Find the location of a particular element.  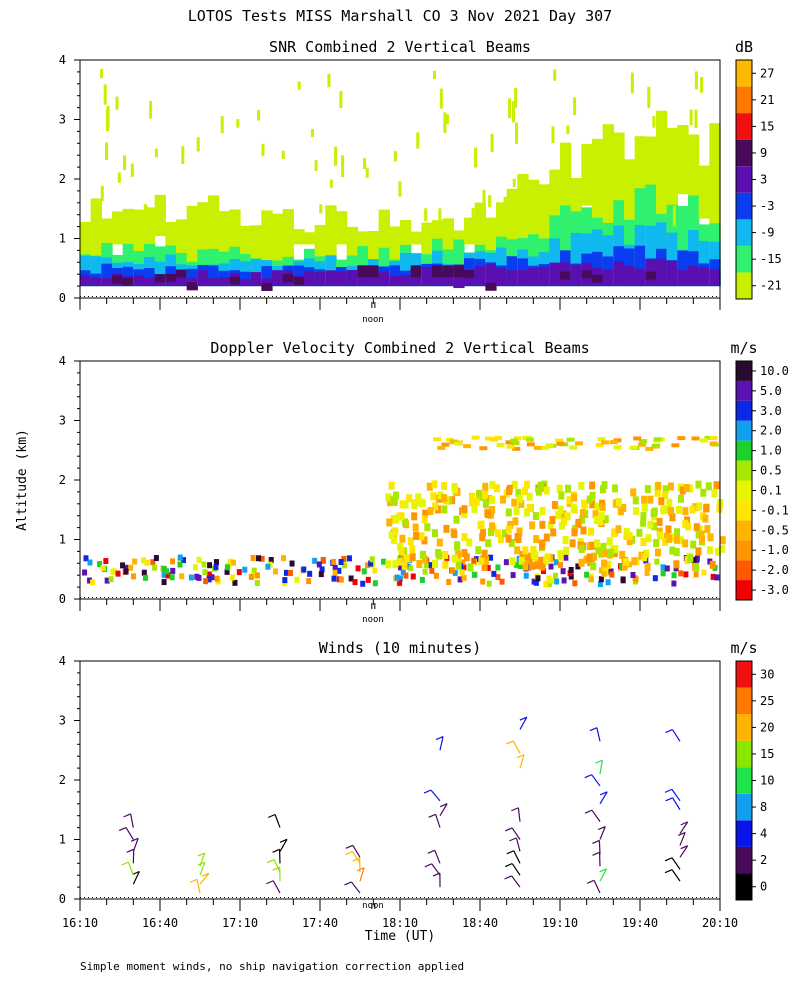

y-tick-label: 2 is located at coordinates (62, 179).